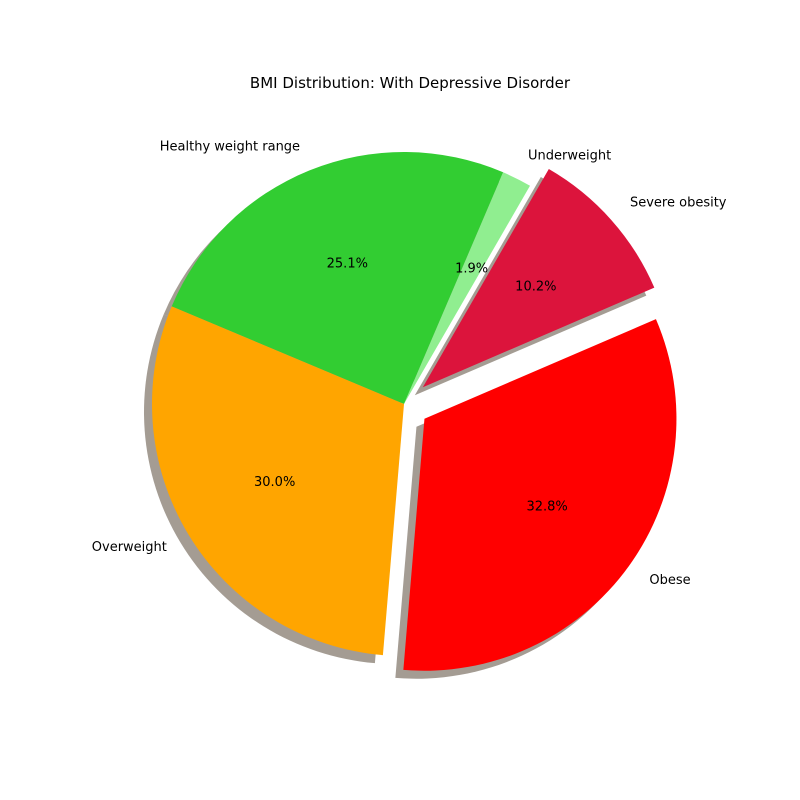  Describe the element at coordinates (546, 507) in the screenshot. I see `pct-label-obese: 32.8%` at that location.